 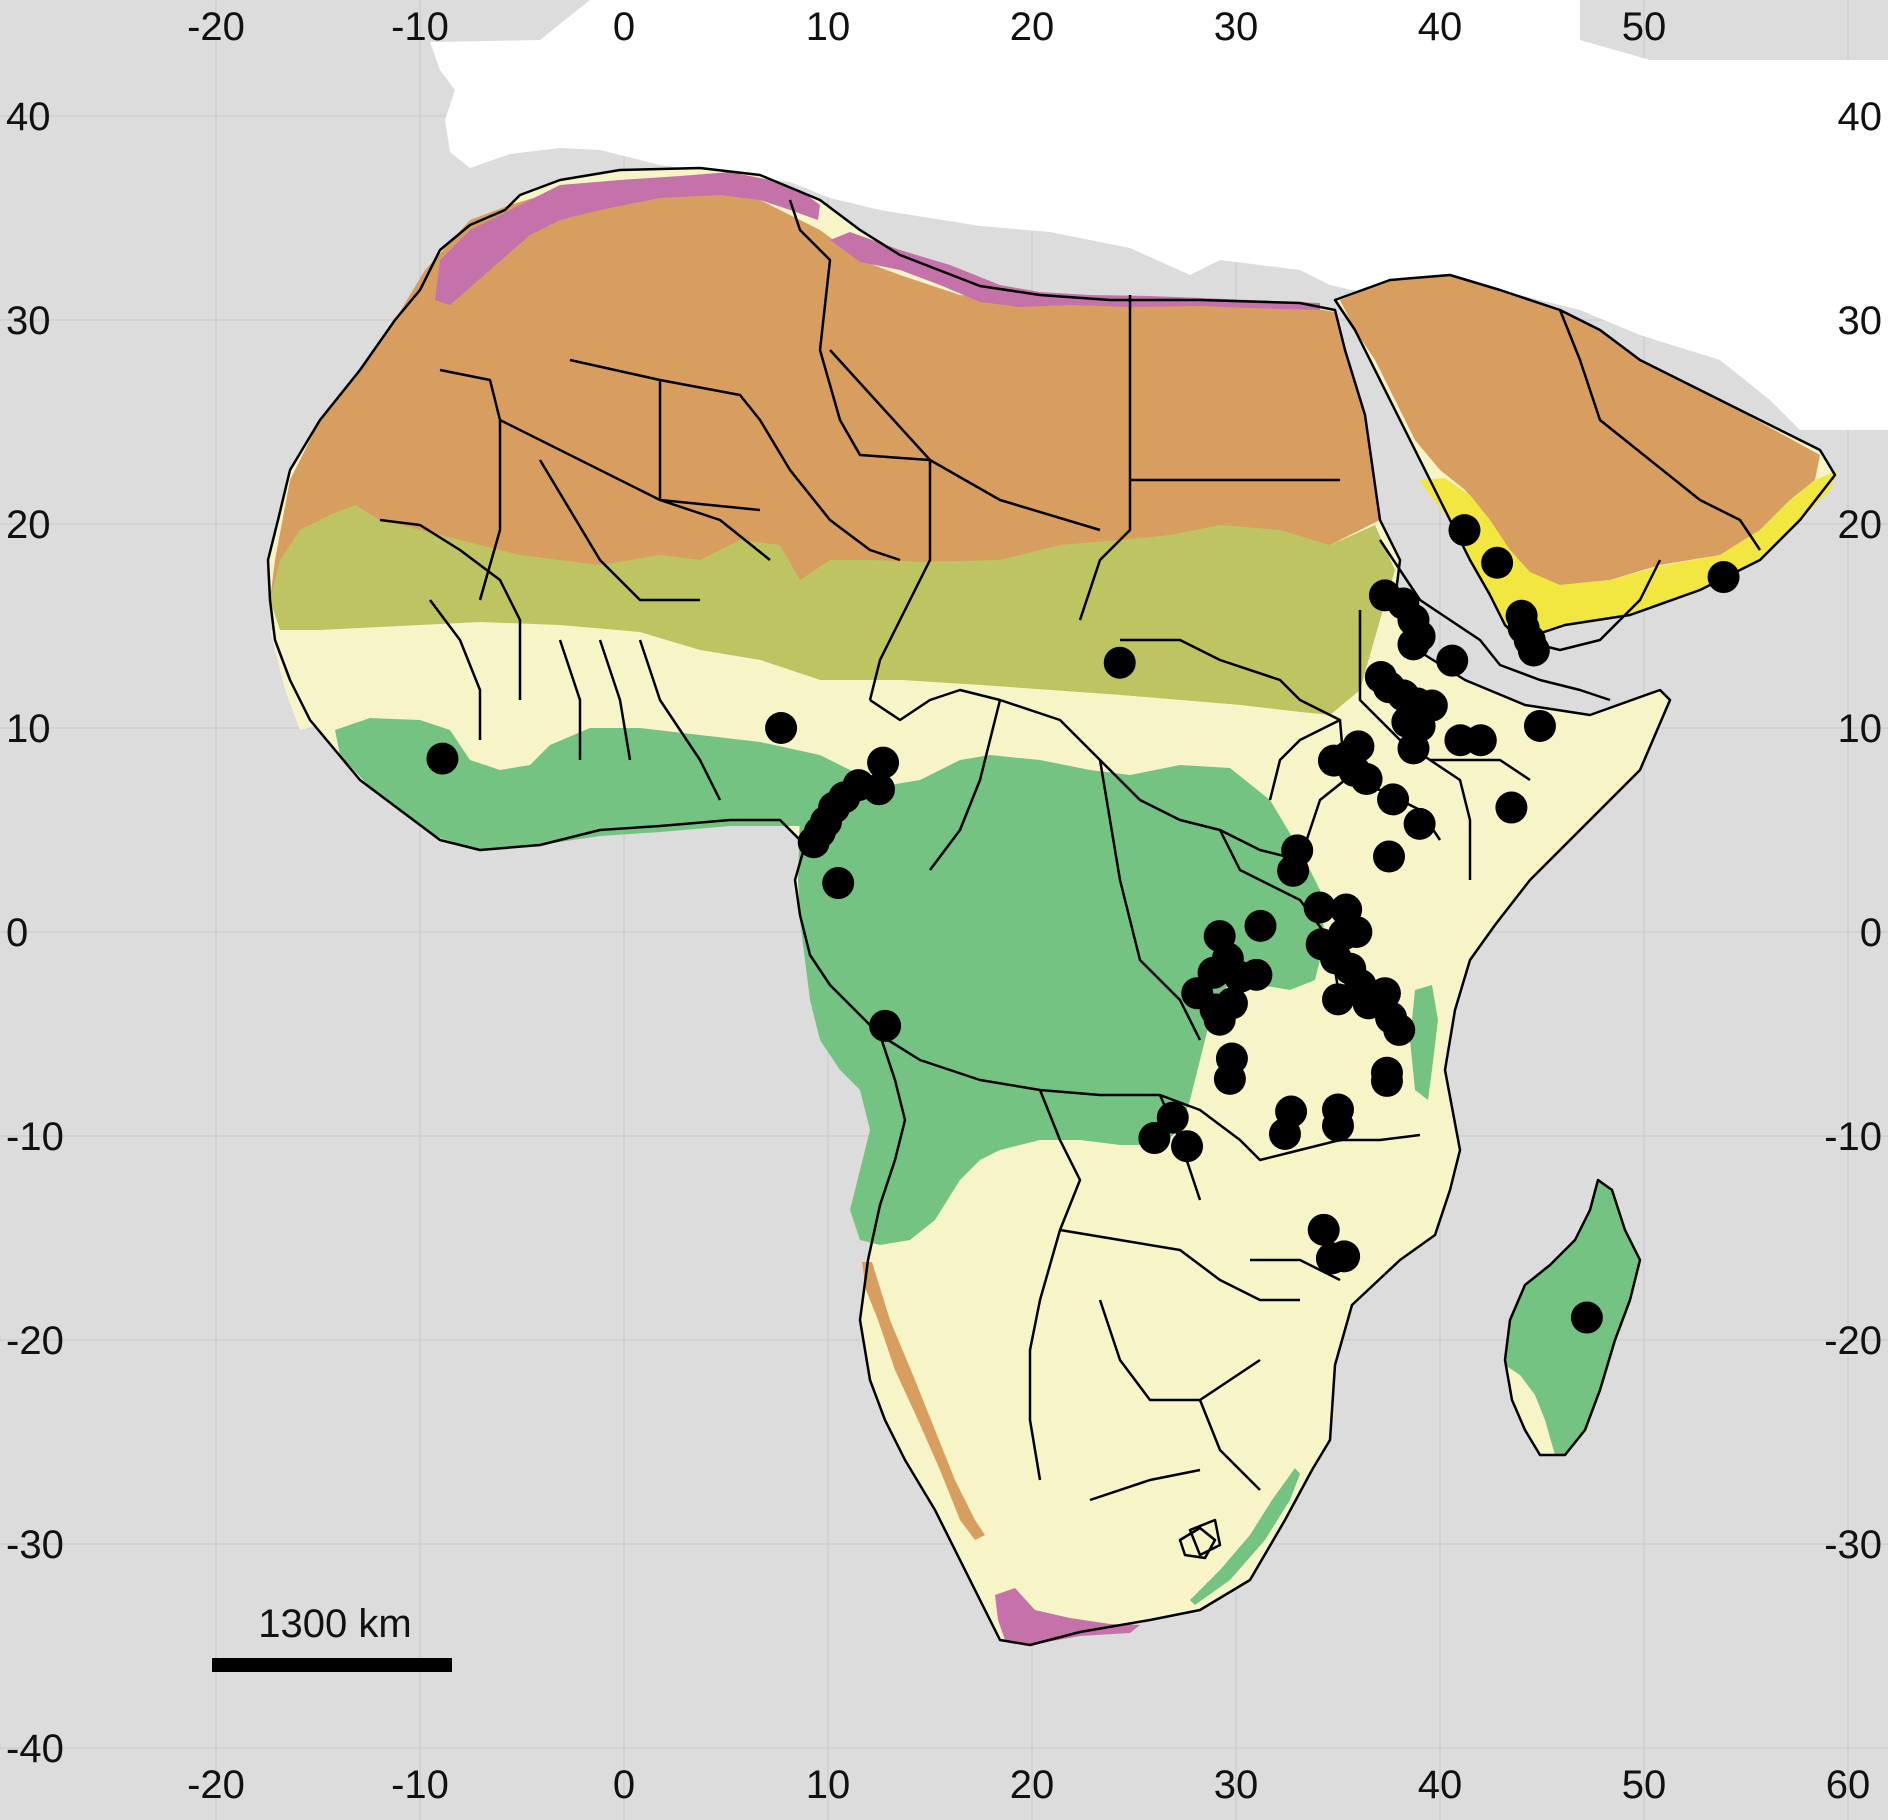 What do you see at coordinates (1871, 933) in the screenshot?
I see `y-tick-label-right: 0` at bounding box center [1871, 933].